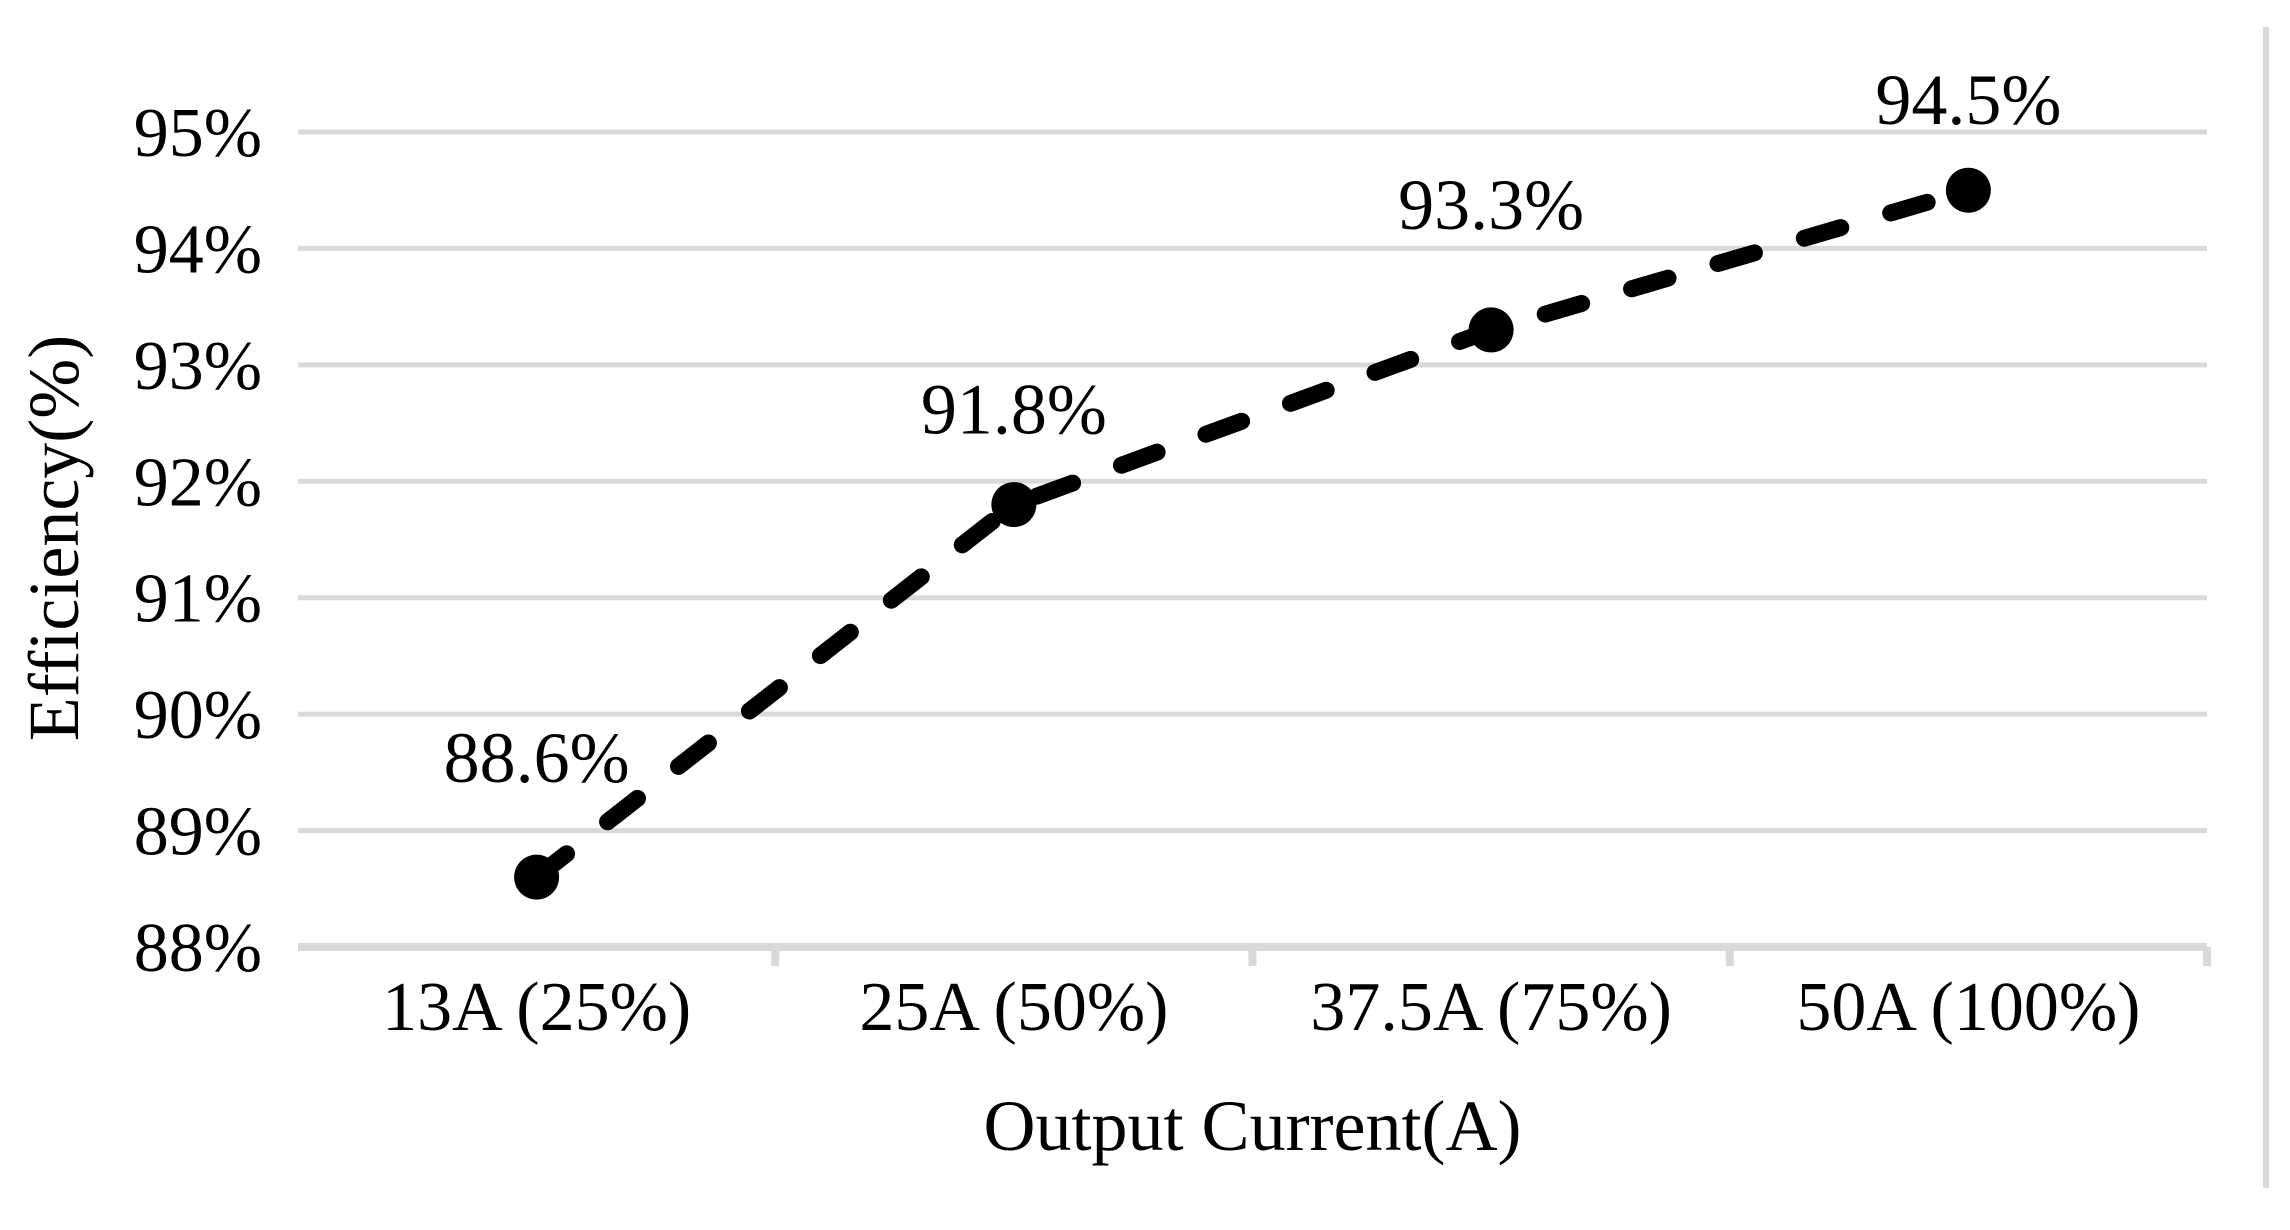  Describe the element at coordinates (198, 249) in the screenshot. I see `y-tick-label: 94%` at that location.